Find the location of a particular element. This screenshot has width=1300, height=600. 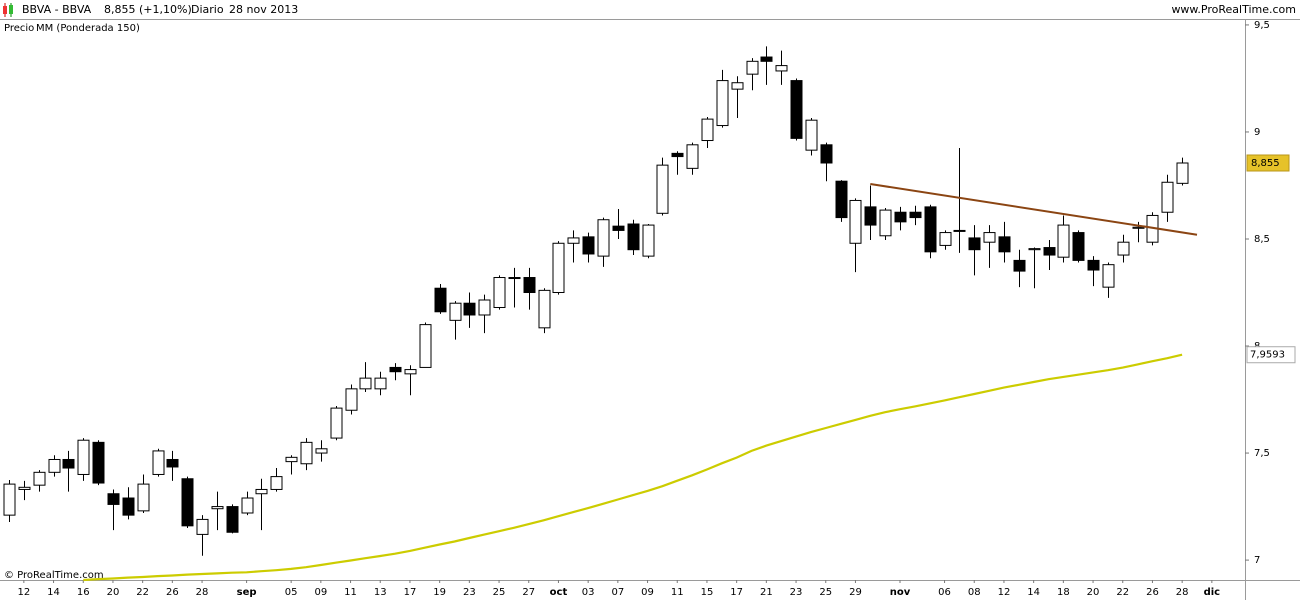

last-price: 8,855 (+1,10%) is located at coordinates (148, 9).